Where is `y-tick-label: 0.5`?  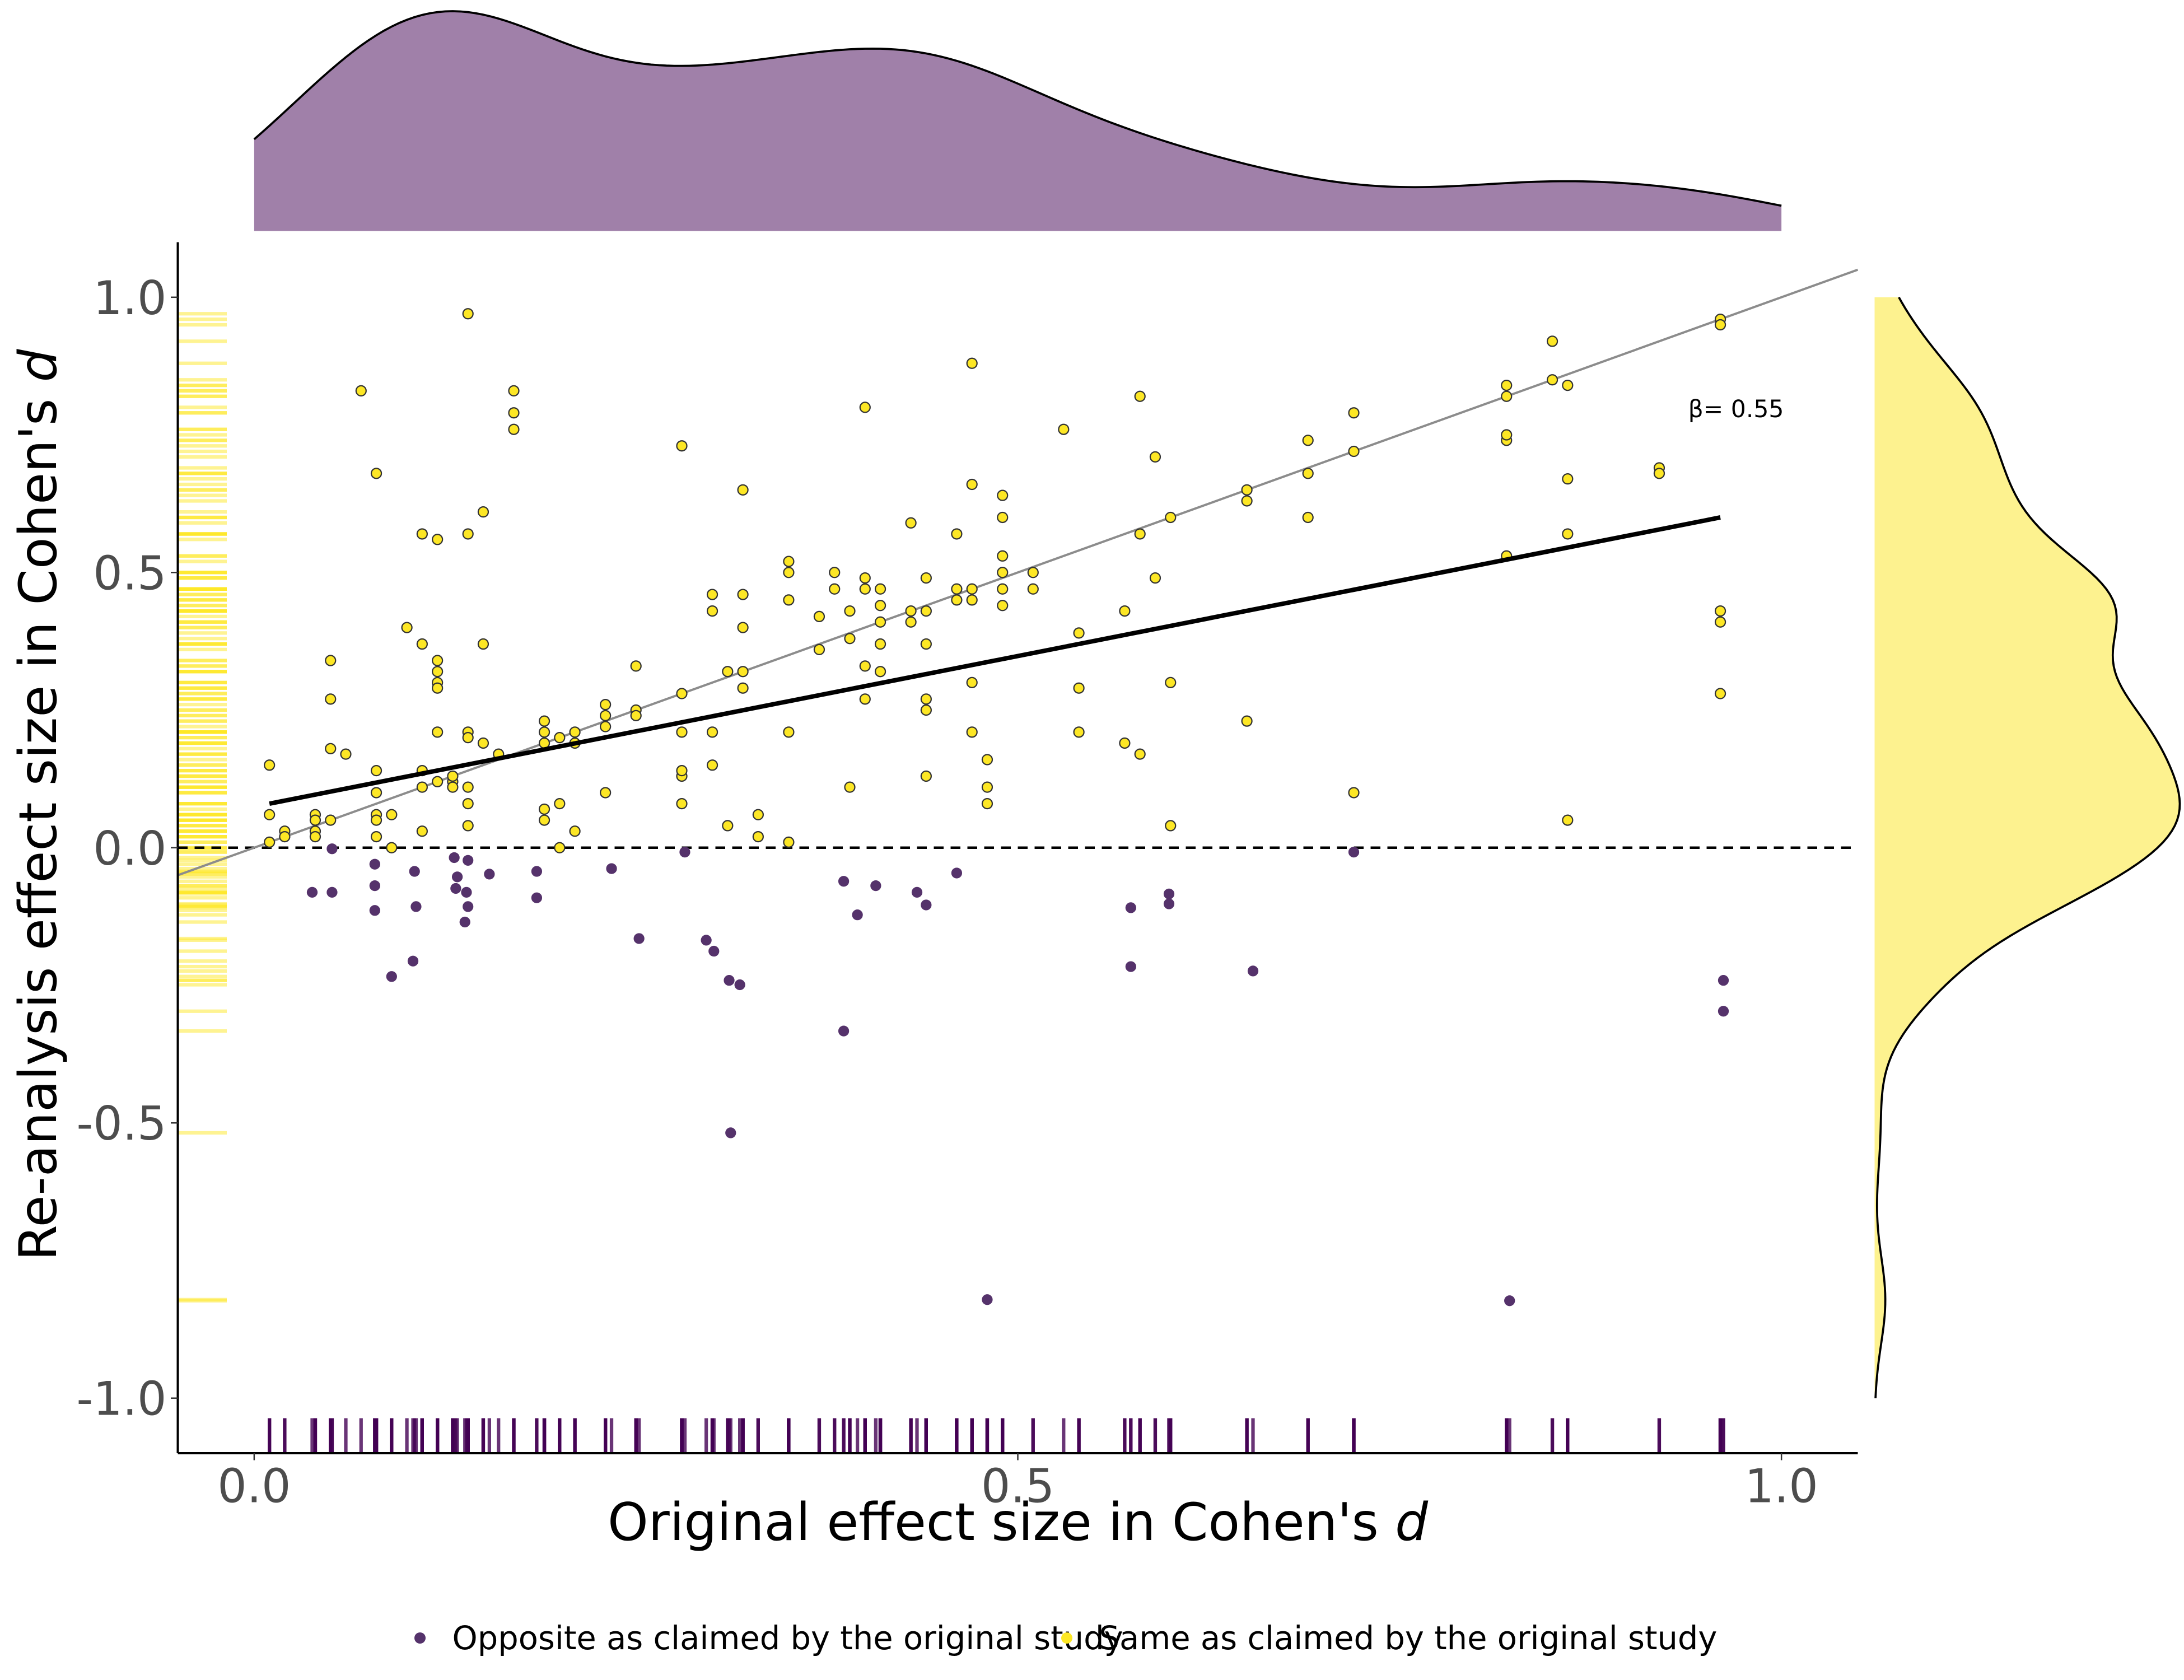 y-tick-label: 0.5 is located at coordinates (129, 574).